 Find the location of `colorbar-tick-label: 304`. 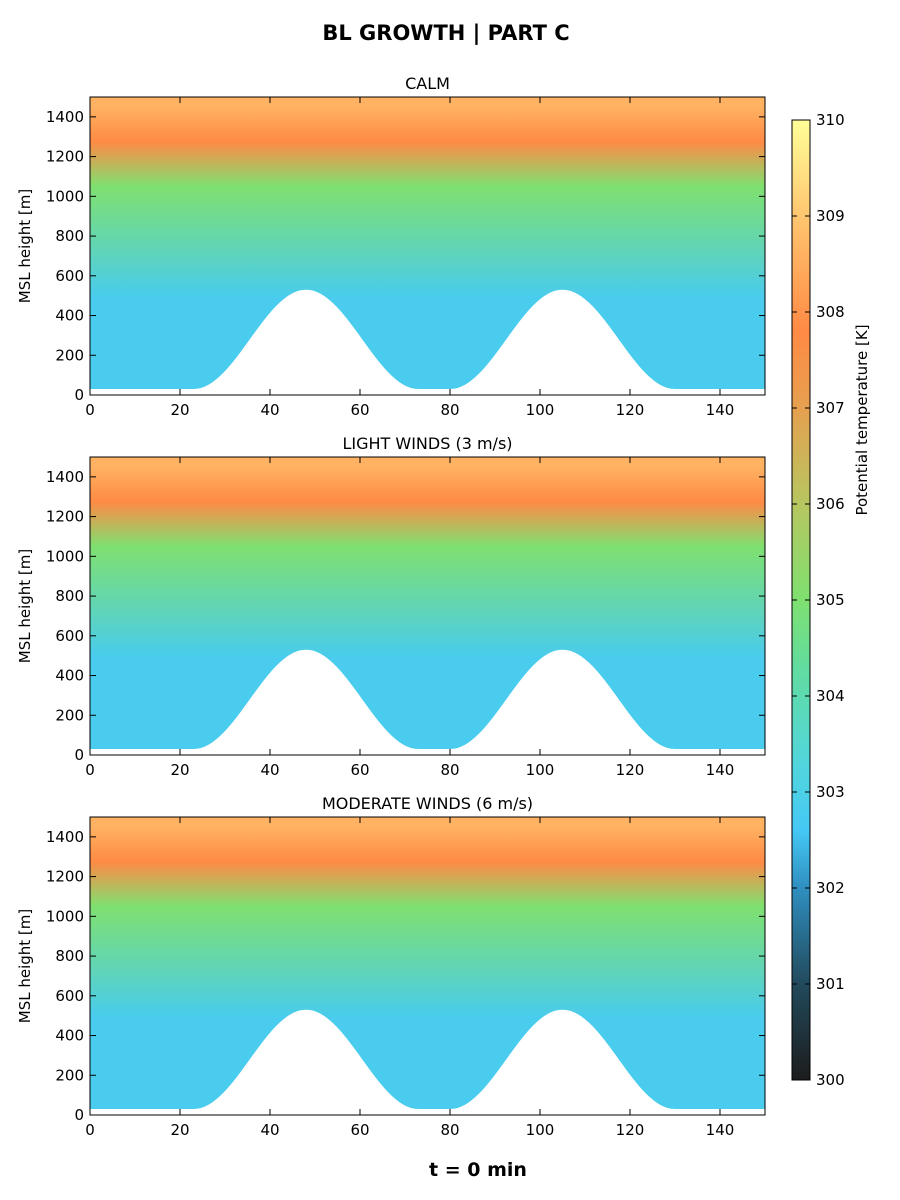

colorbar-tick-label: 304 is located at coordinates (830, 696).